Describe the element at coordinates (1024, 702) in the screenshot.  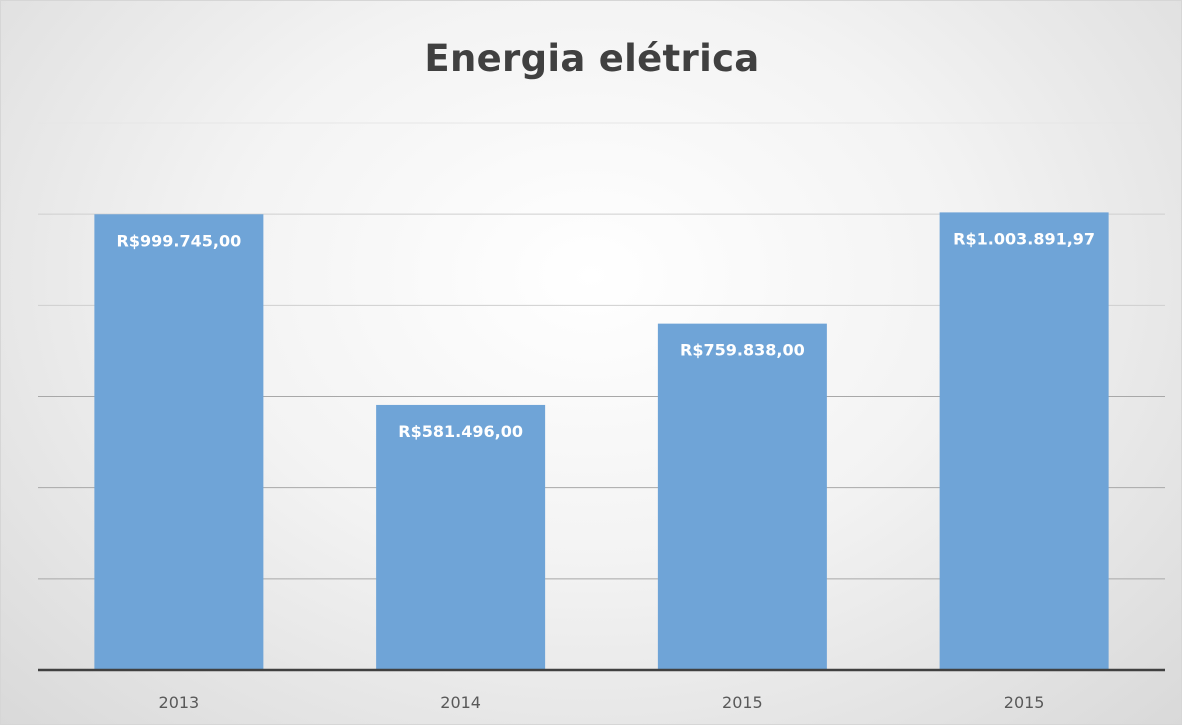
I see `x-tick-label-3: 2015` at that location.